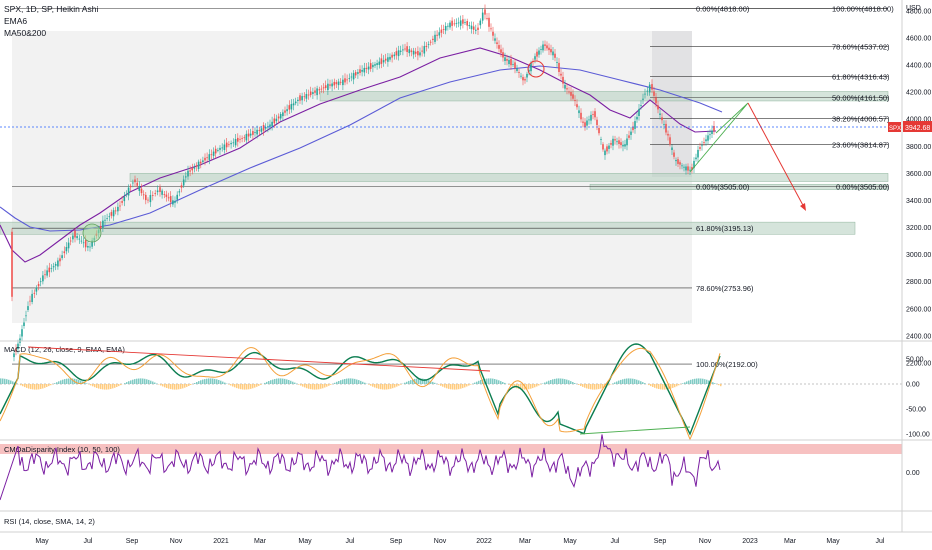 The width and height of the screenshot is (932, 550). What do you see at coordinates (790, 541) in the screenshot?
I see `time-label: Mar` at bounding box center [790, 541].